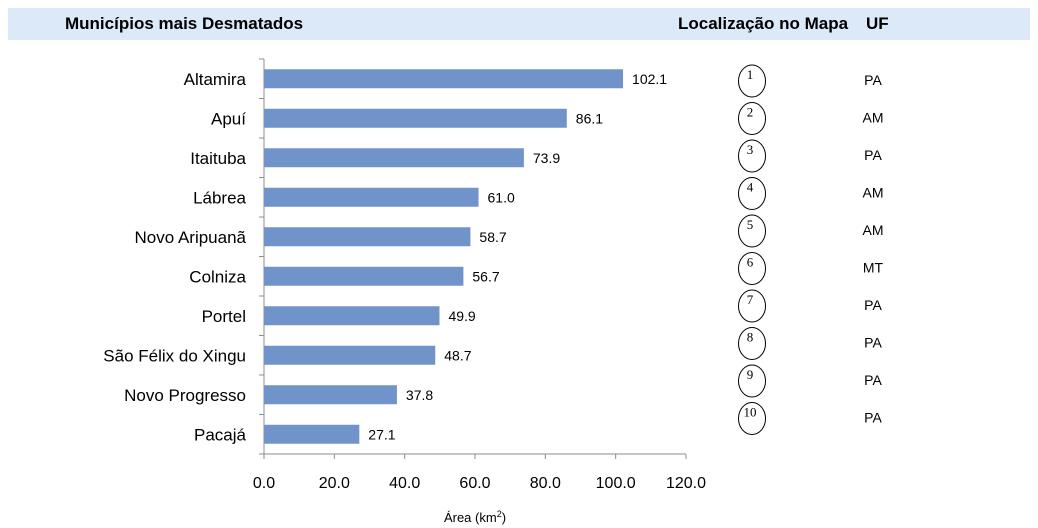 The width and height of the screenshot is (1038, 528). I want to click on value-label: 27.1, so click(381, 434).